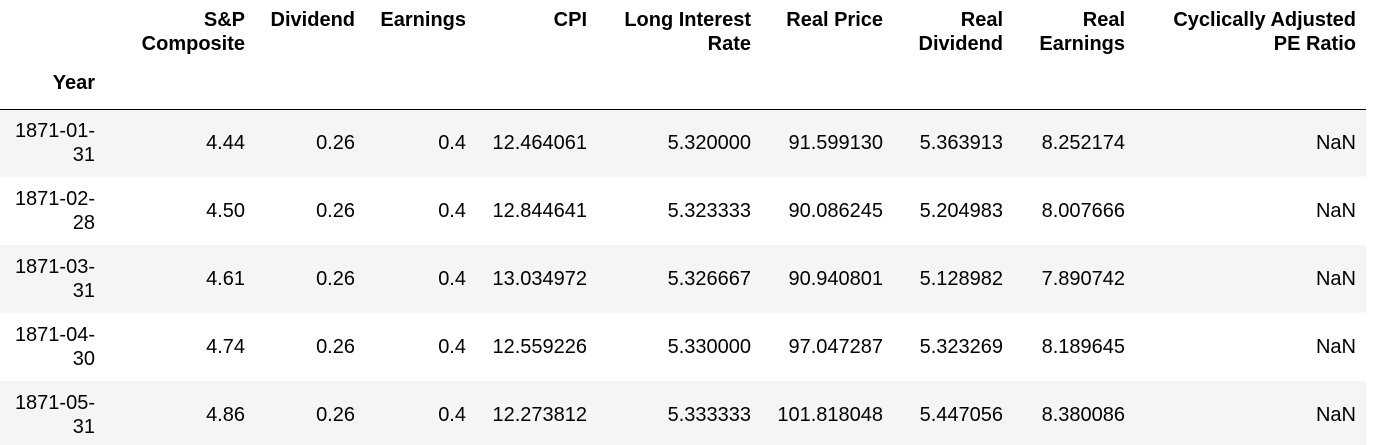 The image size is (1374, 445). I want to click on column-header-label: Real Price, so click(834, 20).